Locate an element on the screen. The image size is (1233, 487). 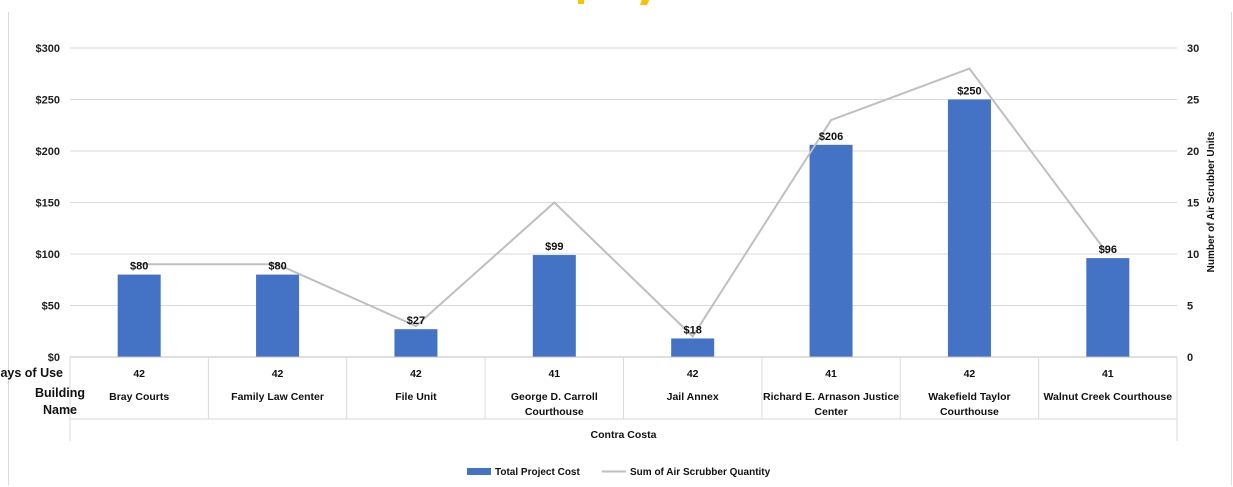
y-right-tick-label: 5 is located at coordinates (1190, 307).